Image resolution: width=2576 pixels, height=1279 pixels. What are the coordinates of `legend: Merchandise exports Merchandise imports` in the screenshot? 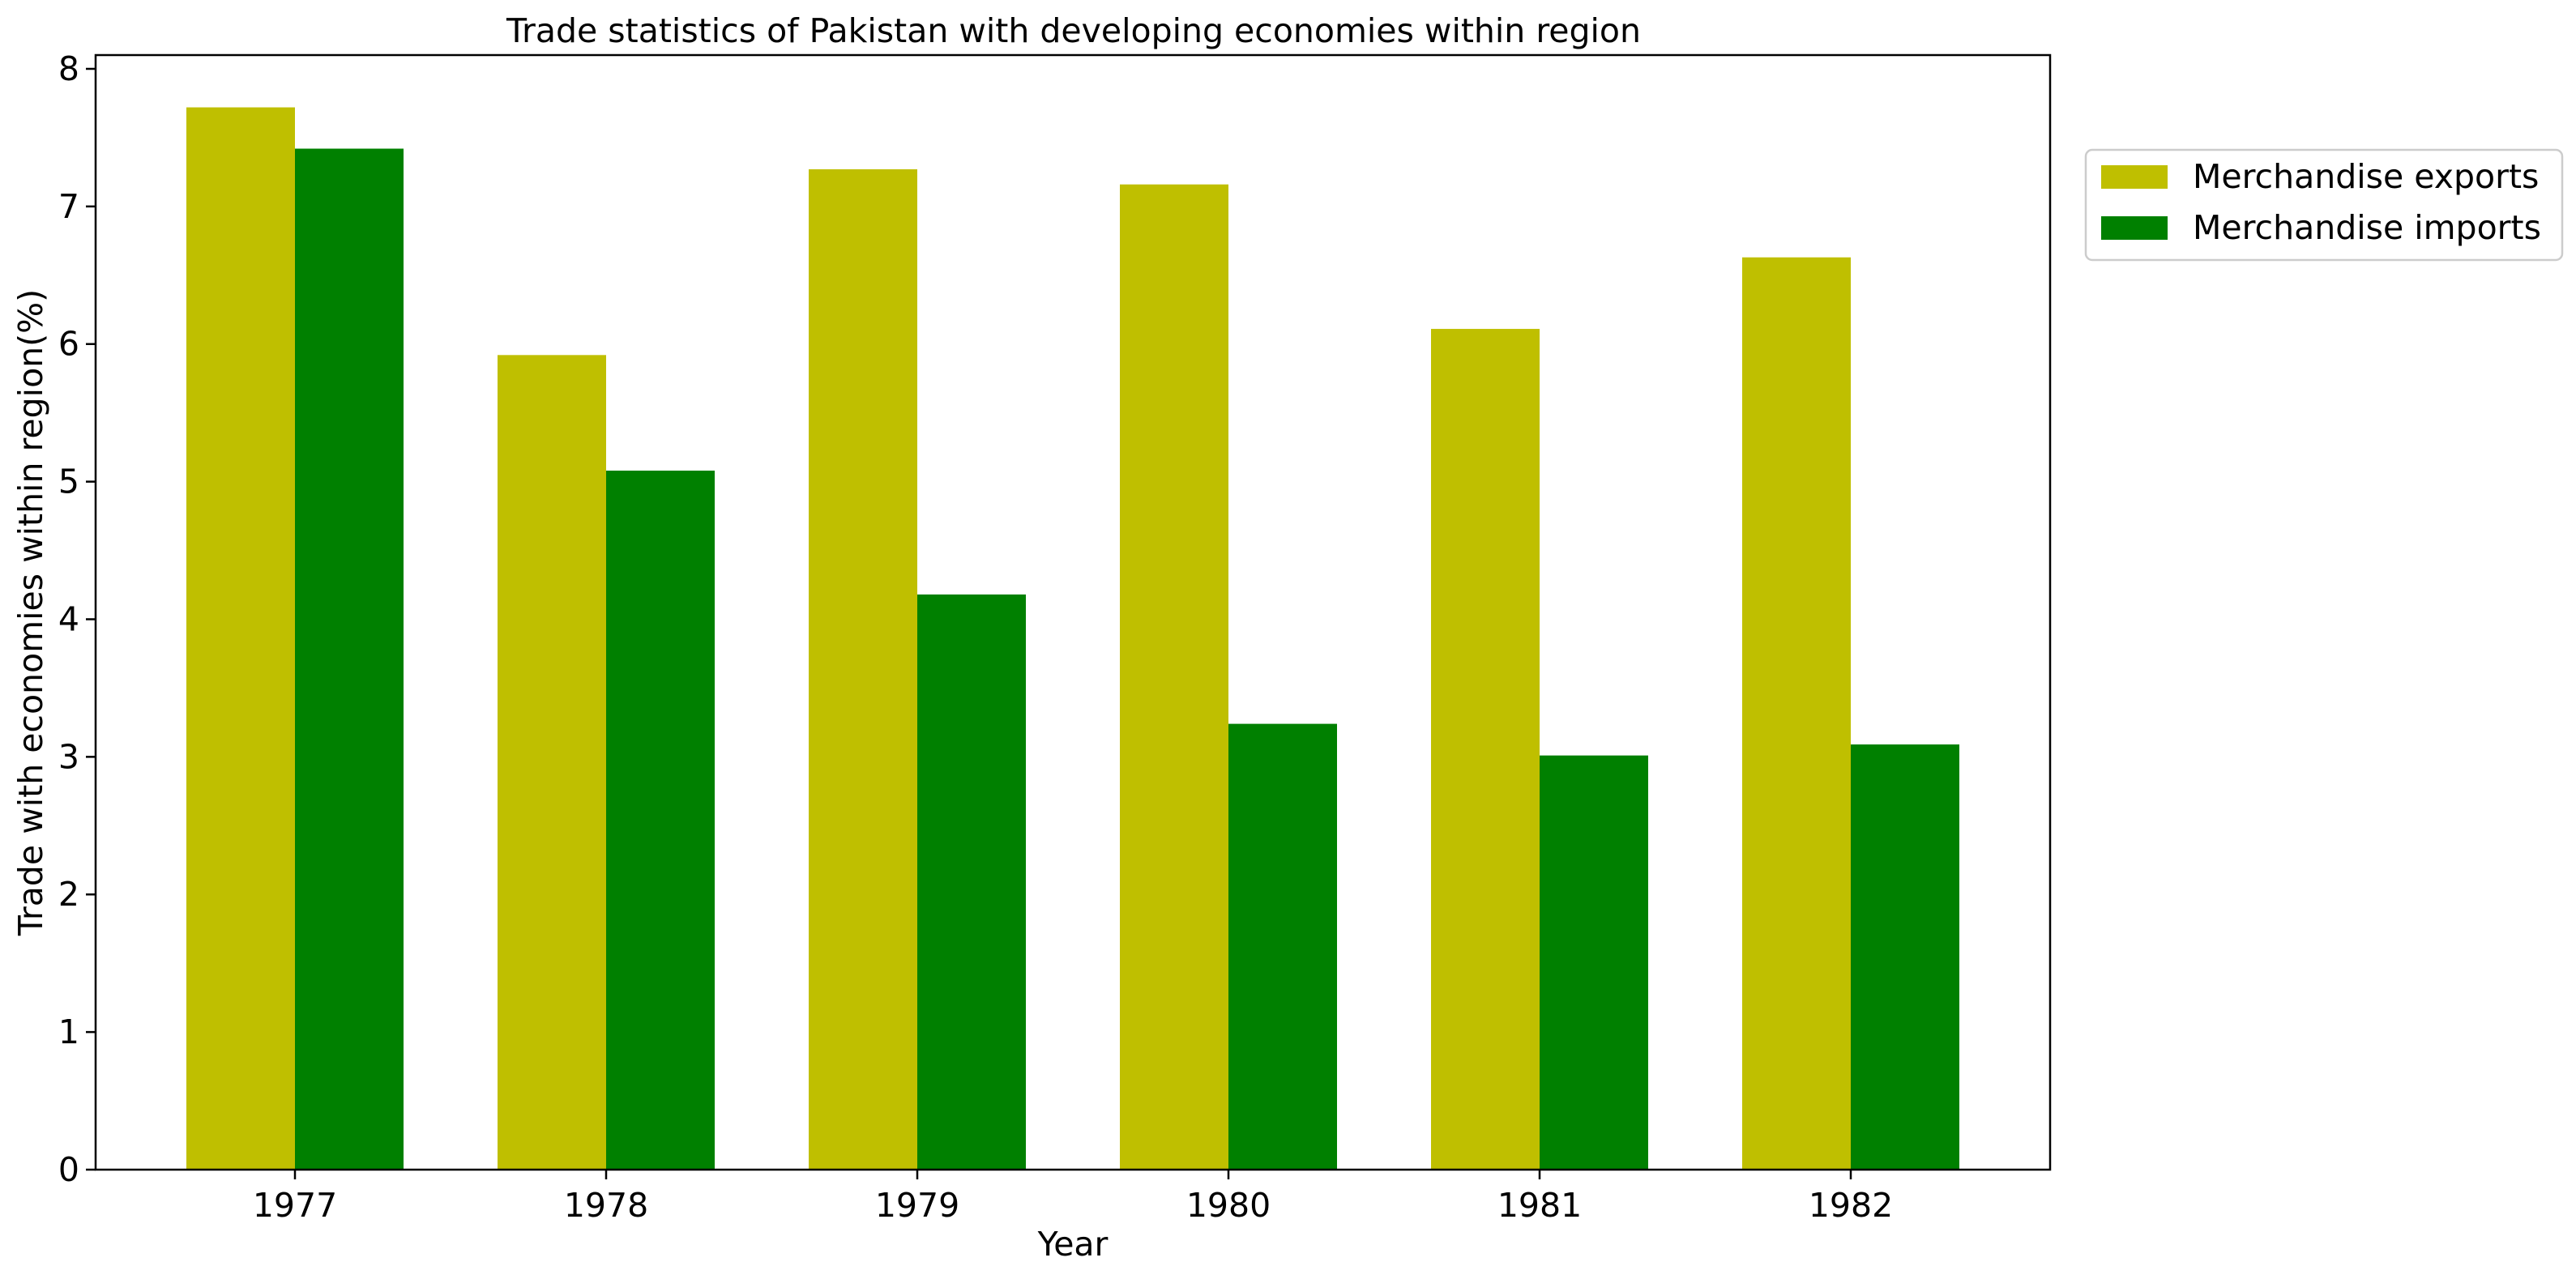 It's located at (2324, 205).